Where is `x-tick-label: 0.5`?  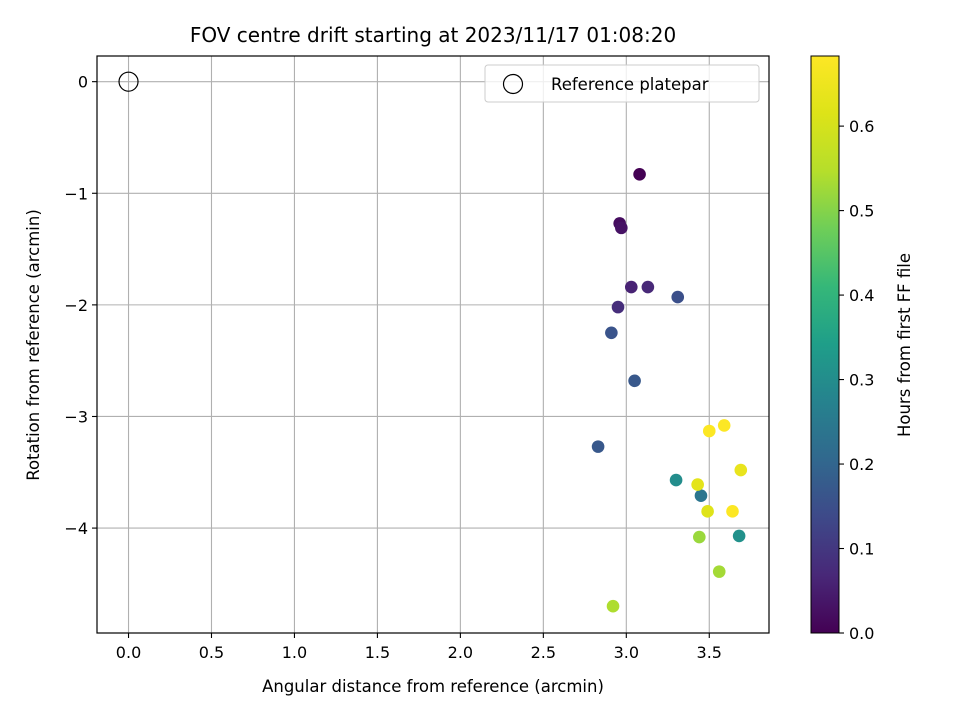
x-tick-label: 0.5 is located at coordinates (211, 652).